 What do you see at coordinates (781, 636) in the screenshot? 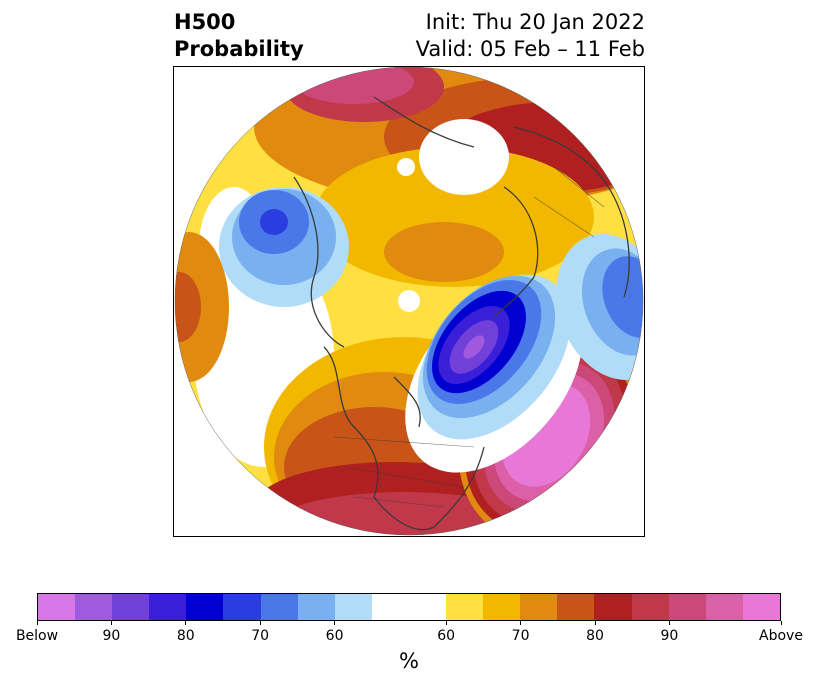
I see `colorbar-tick-label: Above` at bounding box center [781, 636].